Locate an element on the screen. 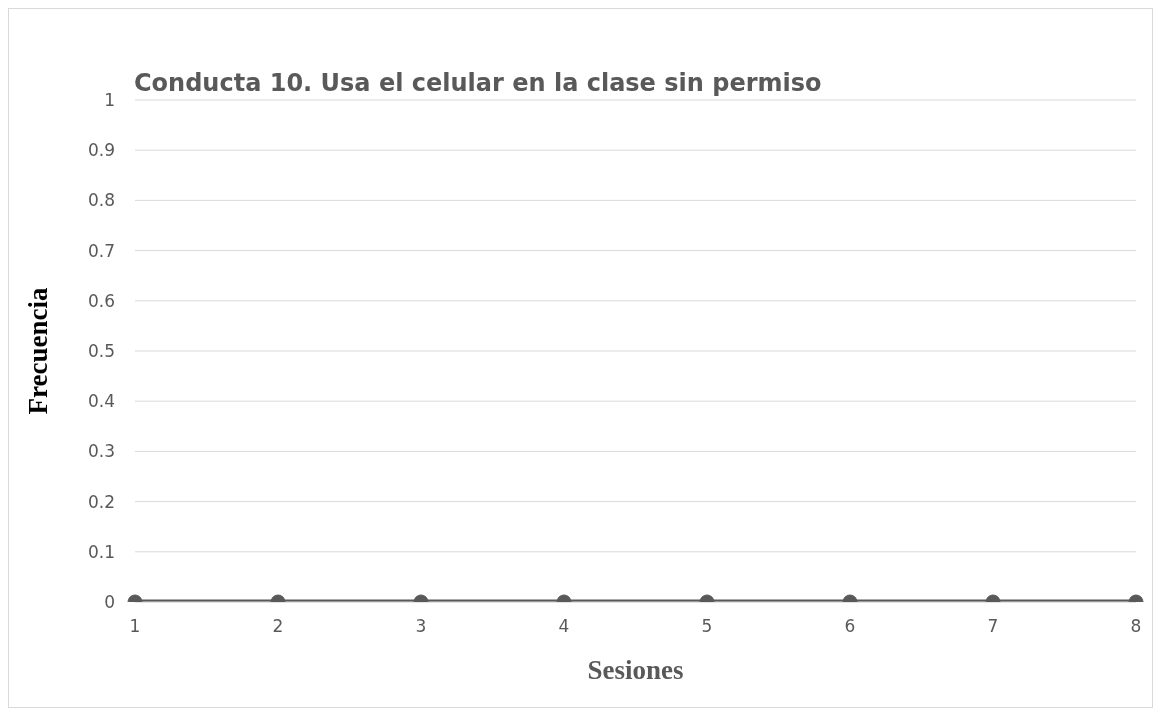 The width and height of the screenshot is (1161, 719). x-tick-label: 8 is located at coordinates (1136, 626).